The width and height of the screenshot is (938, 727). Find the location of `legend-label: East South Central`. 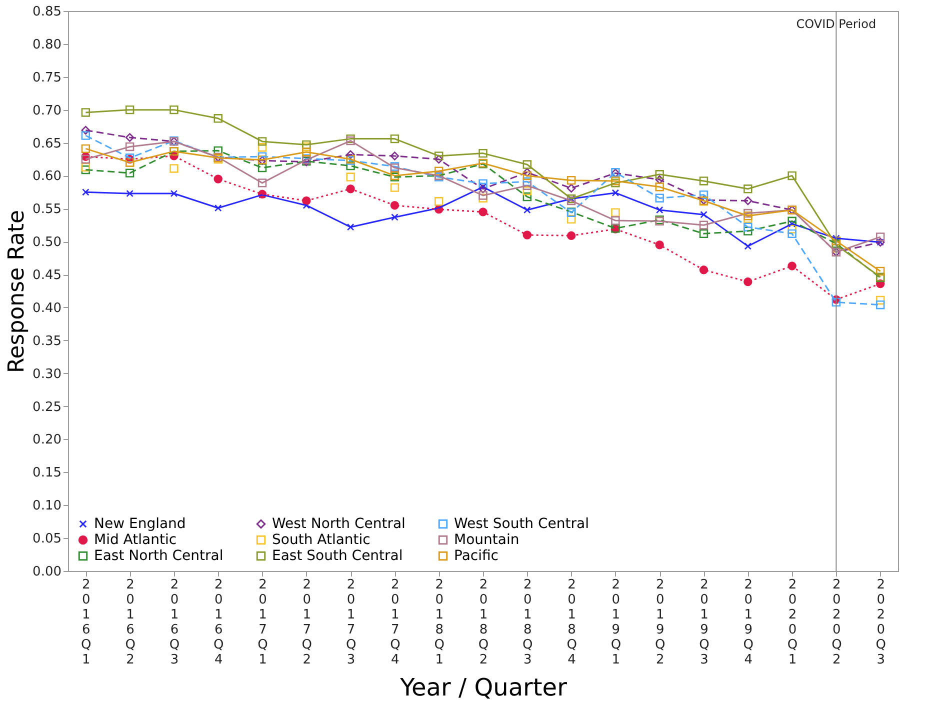

legend-label: East South Central is located at coordinates (337, 556).